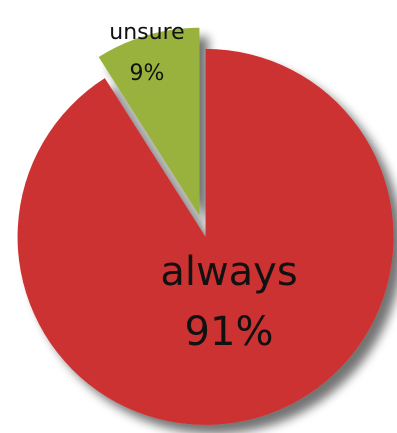  I want to click on slice-value-unsure: 9%, so click(147, 73).